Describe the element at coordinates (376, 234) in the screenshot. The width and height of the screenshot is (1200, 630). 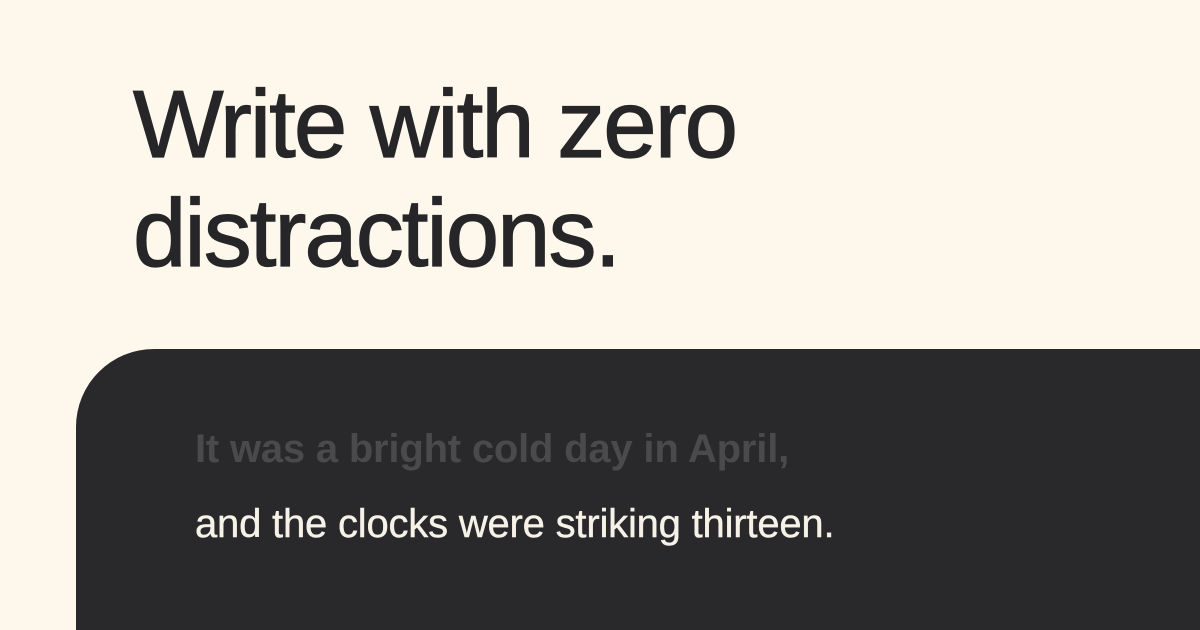
I see `headline-line-2: distractions.` at that location.